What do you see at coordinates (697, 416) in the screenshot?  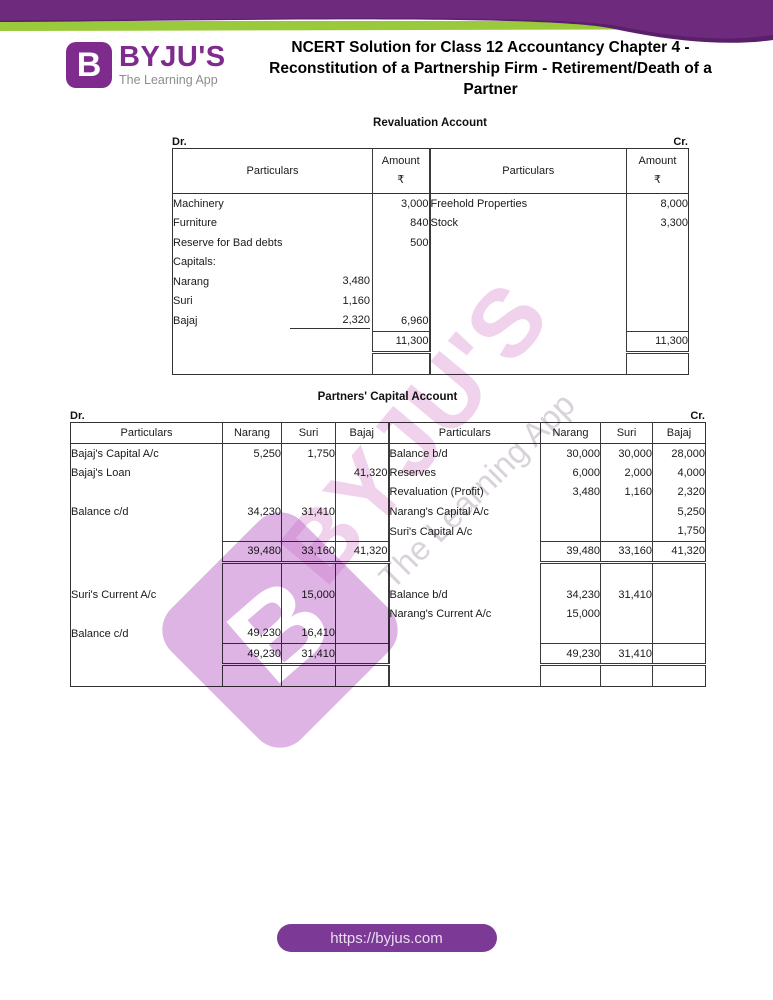 I see `capital-cr-label: Cr.` at bounding box center [697, 416].